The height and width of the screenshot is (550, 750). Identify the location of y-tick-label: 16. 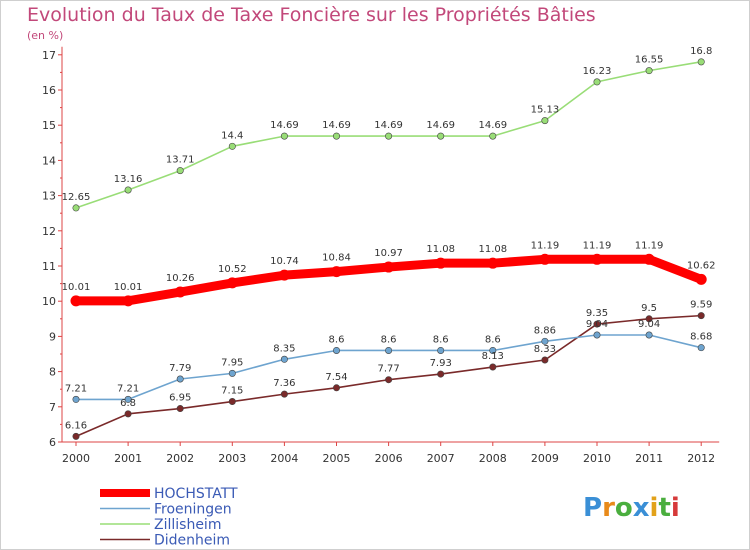
(49, 90).